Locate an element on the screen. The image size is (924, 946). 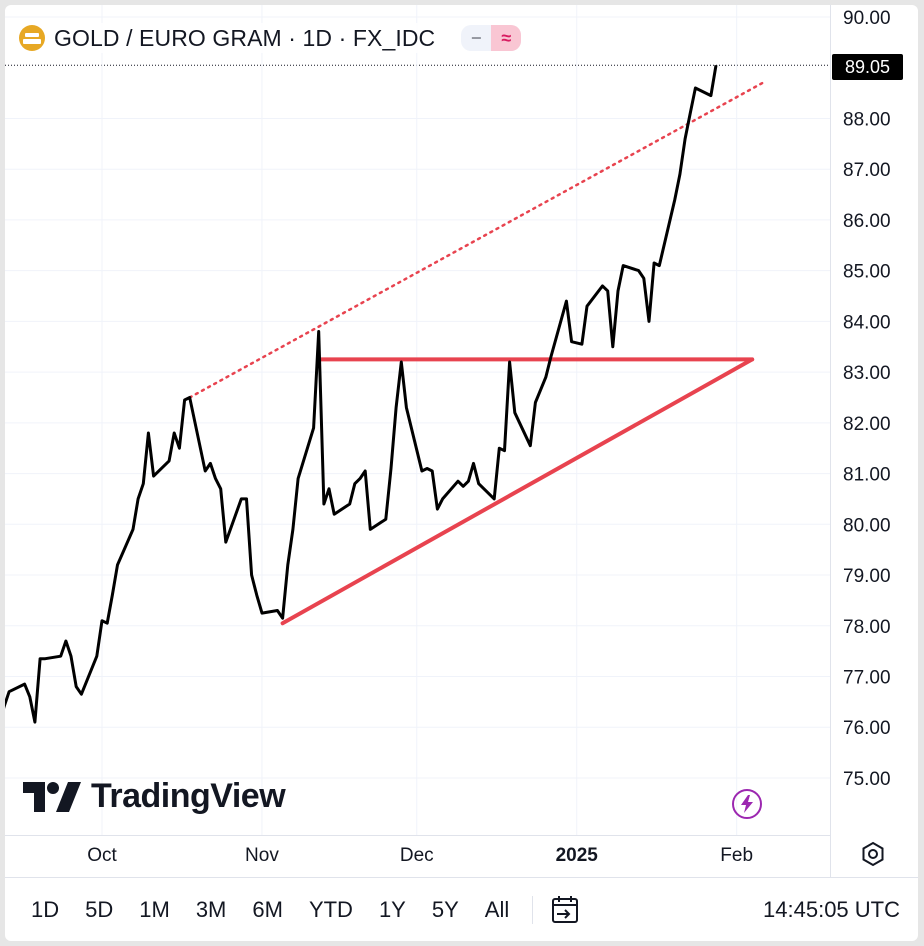
y-tick-label: 81.00 is located at coordinates (867, 475).